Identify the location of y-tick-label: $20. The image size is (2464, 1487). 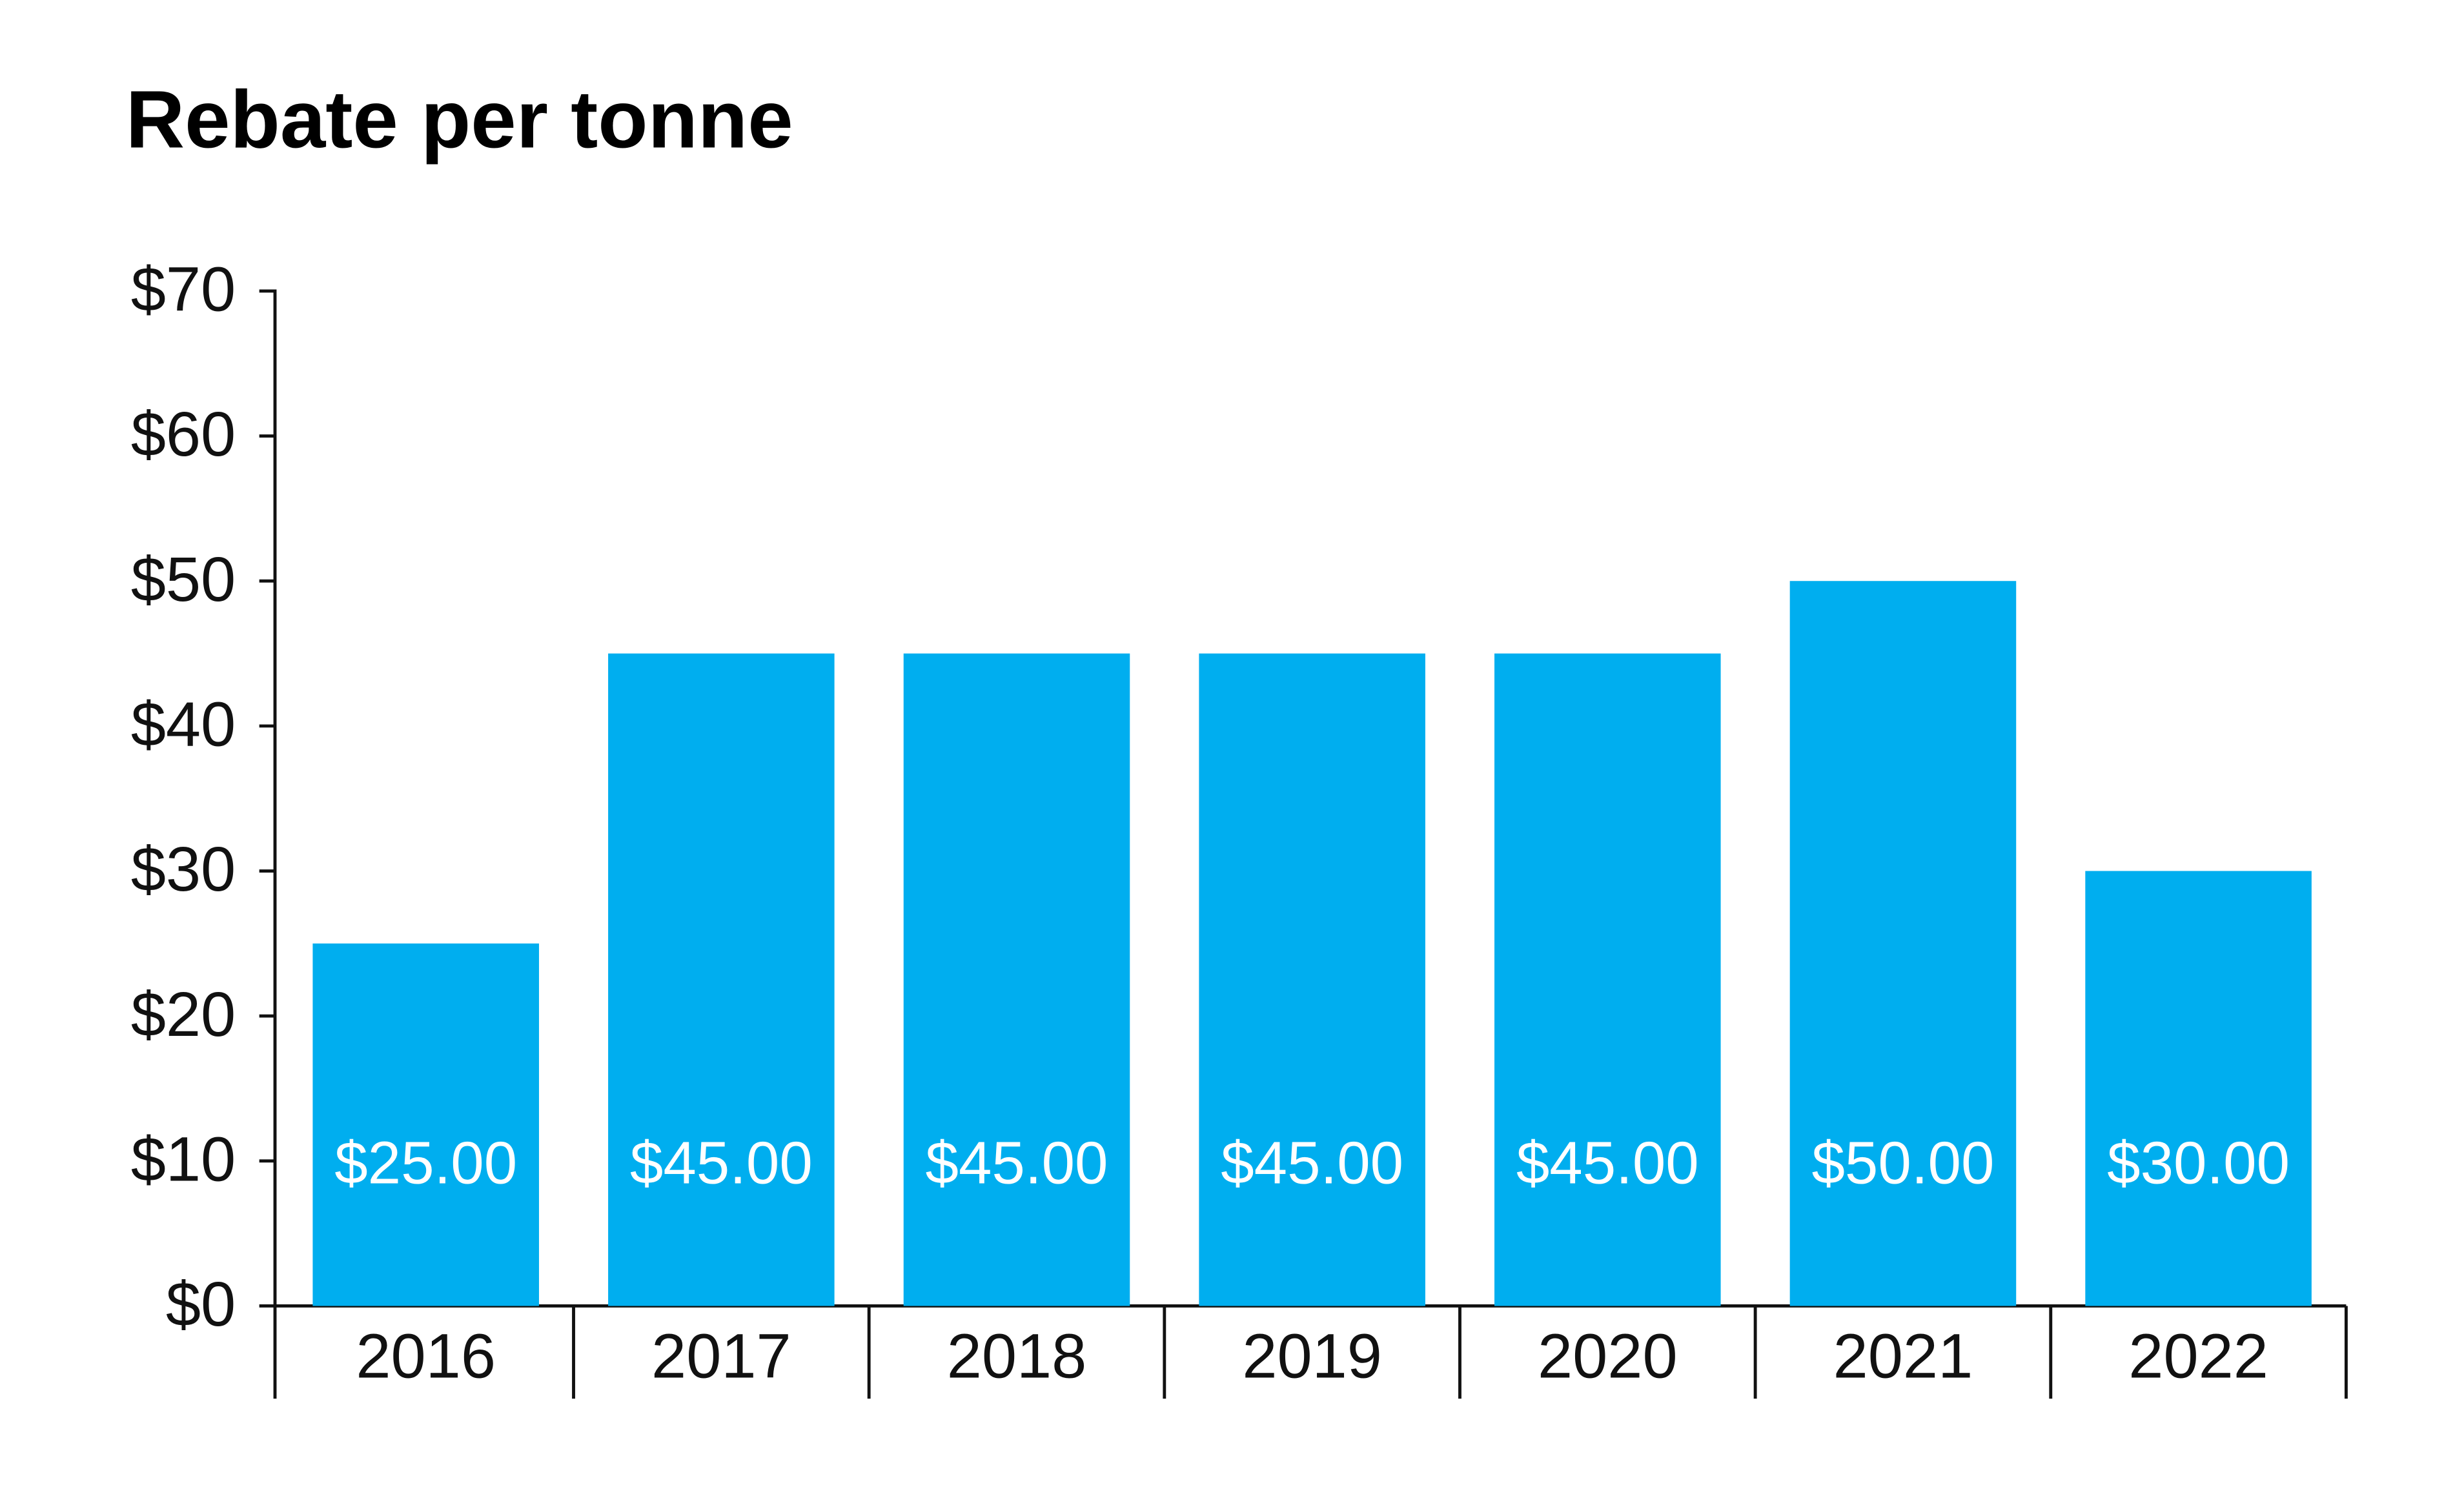
(183, 1014).